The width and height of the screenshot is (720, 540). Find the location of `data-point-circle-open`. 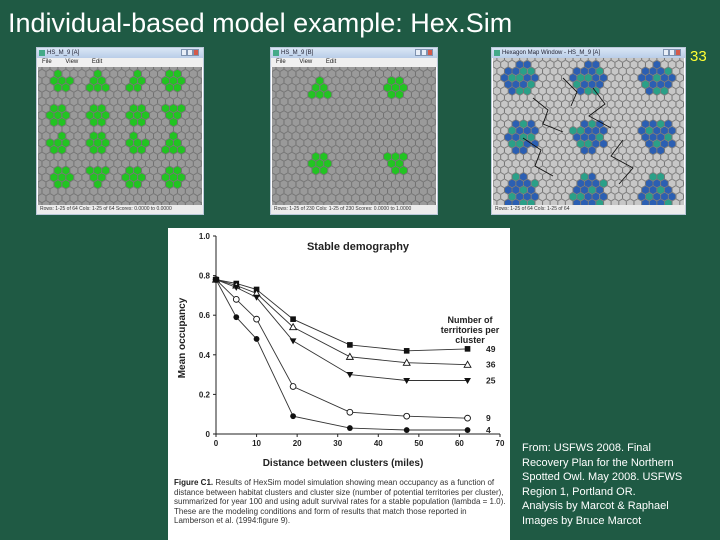

data-point-circle-open is located at coordinates (256, 319).